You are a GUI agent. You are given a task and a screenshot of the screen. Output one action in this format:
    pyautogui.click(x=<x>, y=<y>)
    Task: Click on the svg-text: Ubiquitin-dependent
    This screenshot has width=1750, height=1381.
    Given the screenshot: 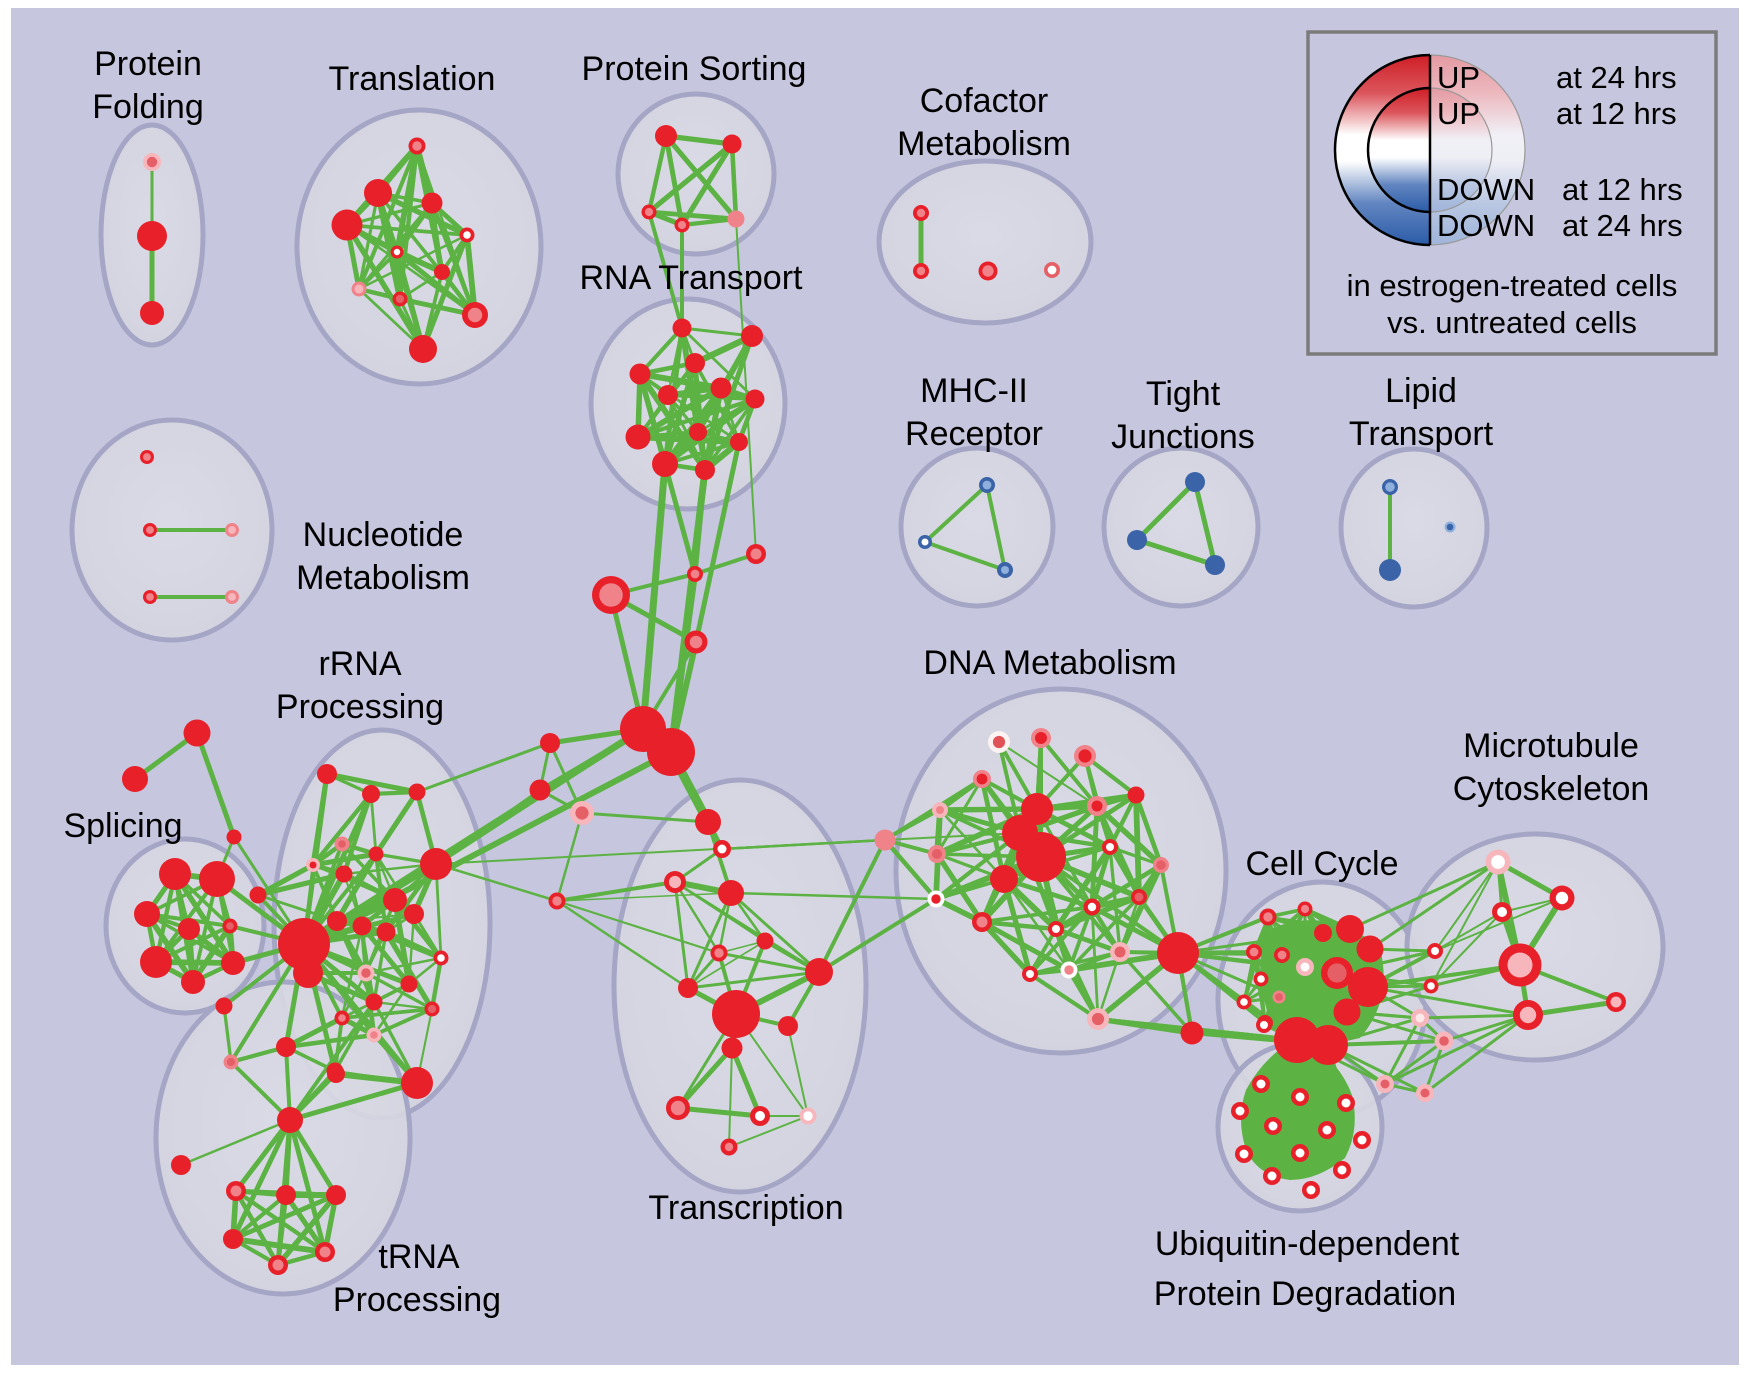 What is the action you would take?
    pyautogui.click(x=1307, y=1244)
    